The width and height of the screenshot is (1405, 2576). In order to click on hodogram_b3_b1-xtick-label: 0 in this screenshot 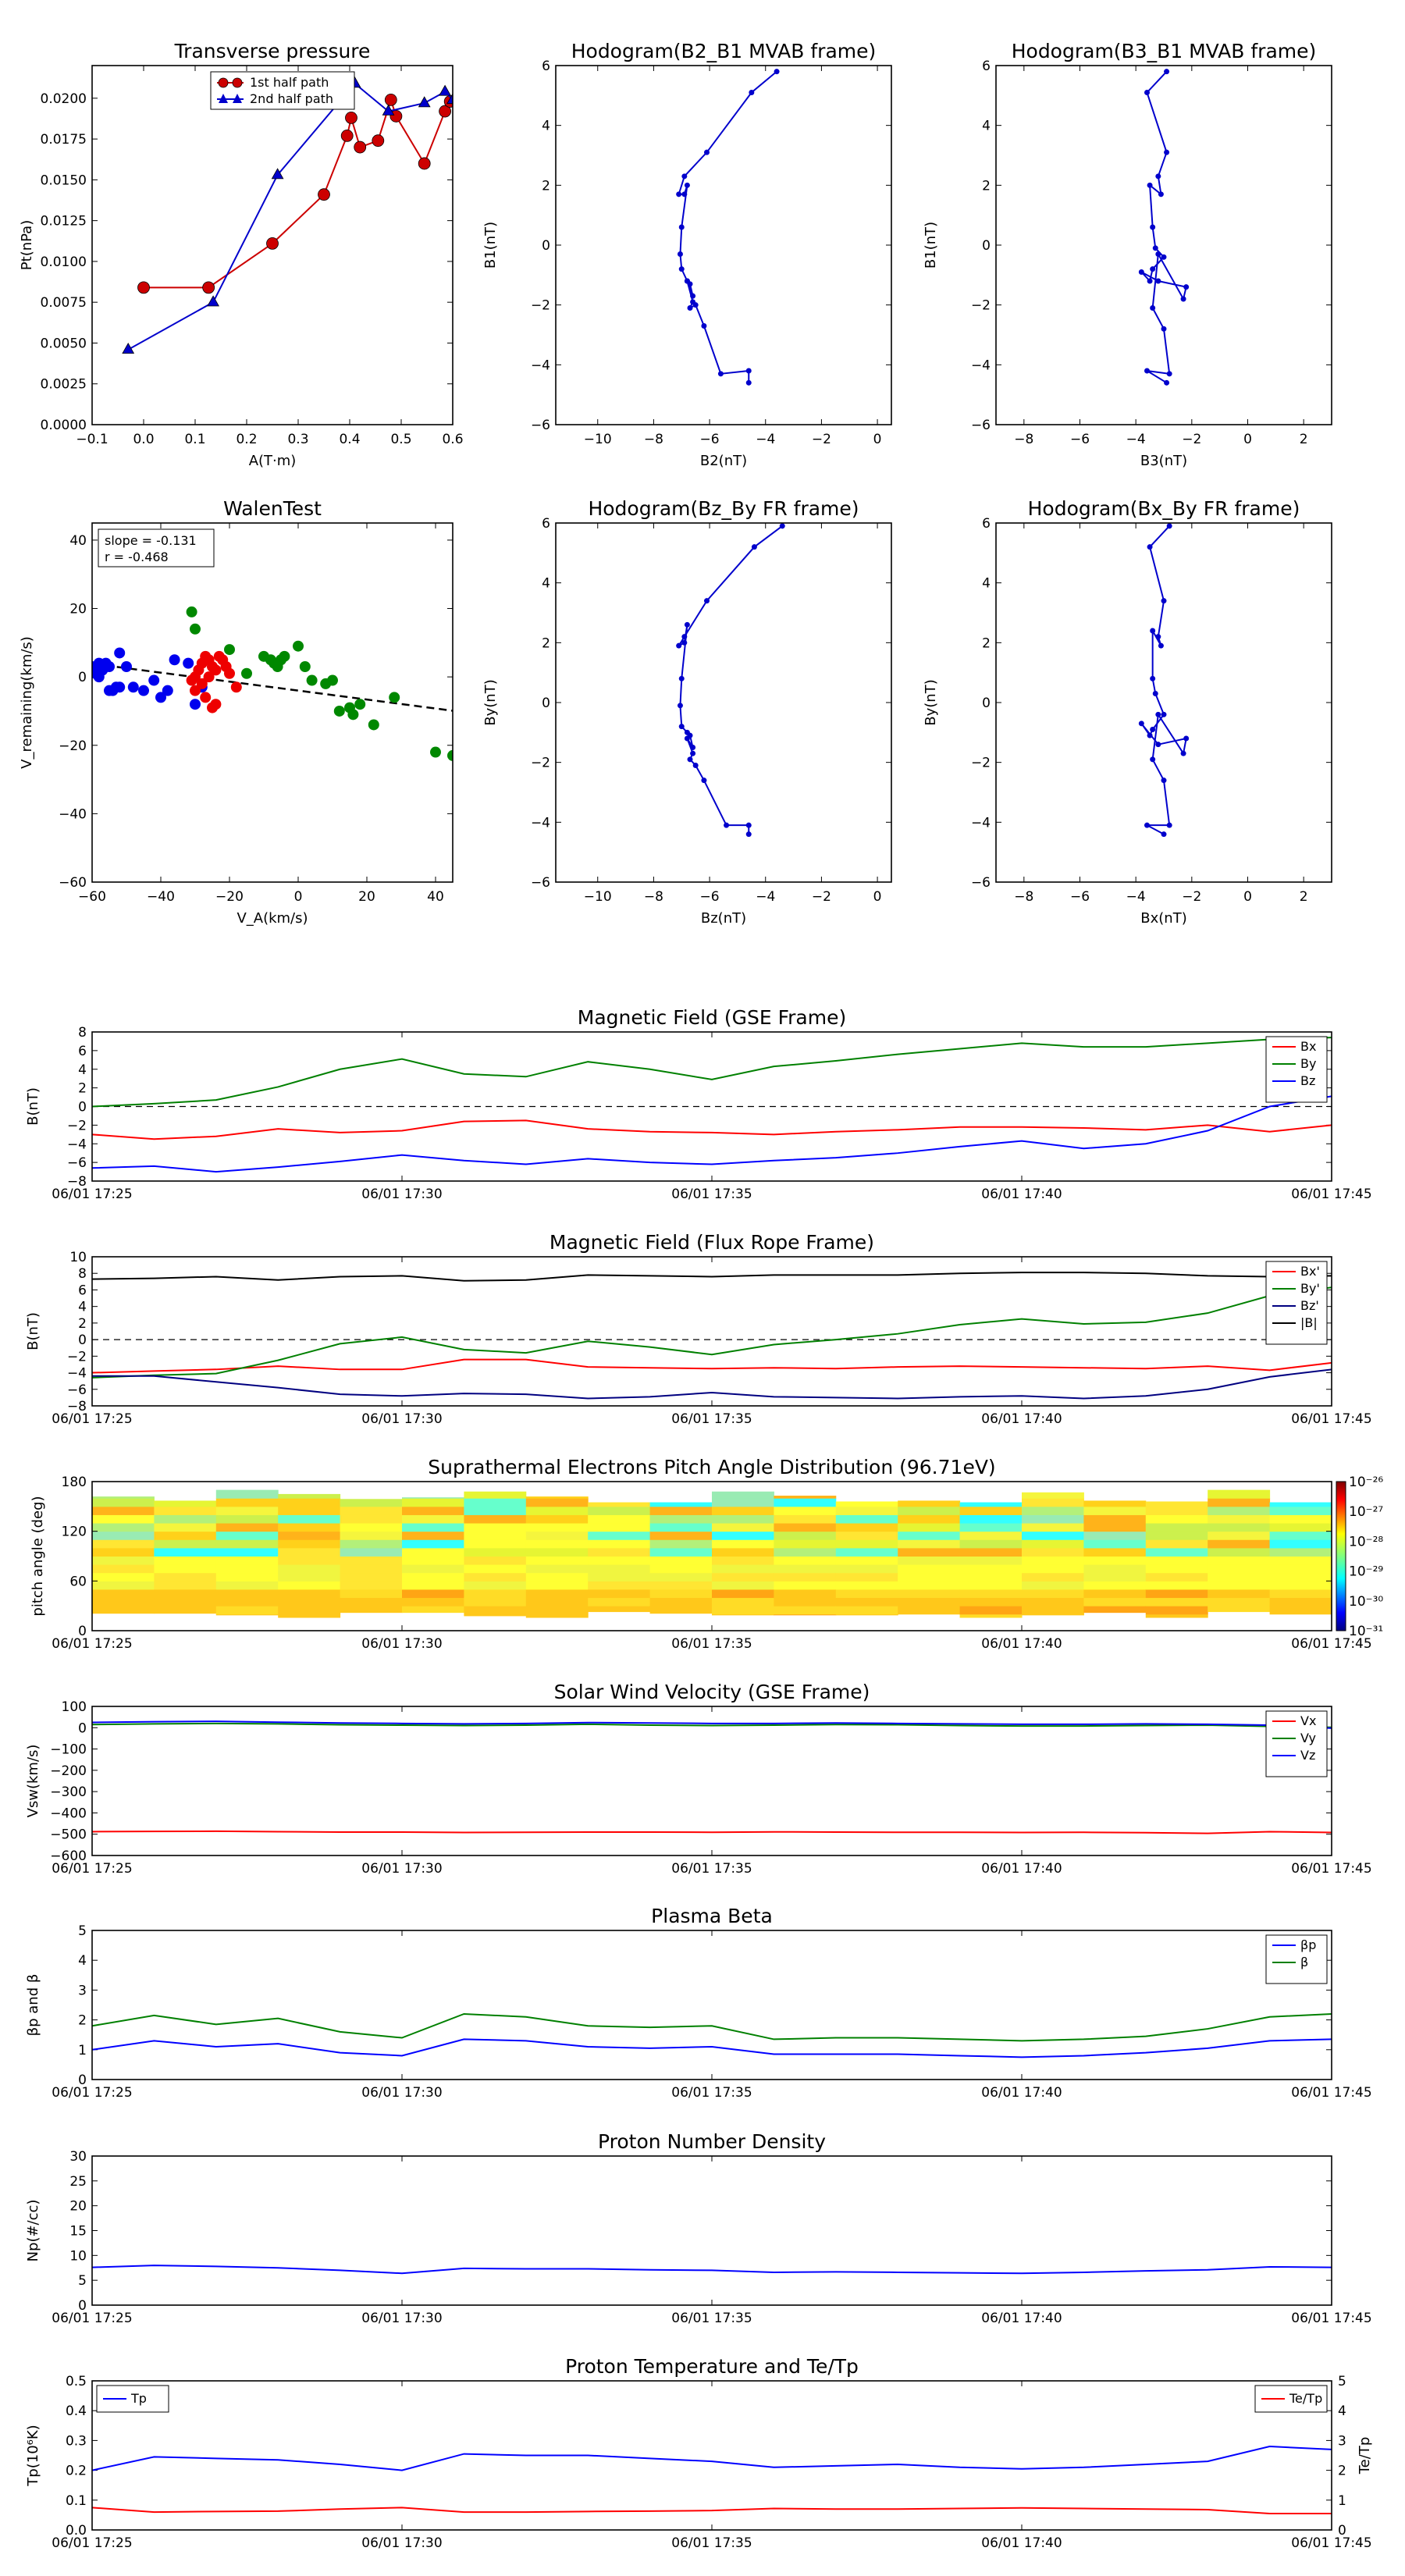, I will do `click(1247, 439)`.